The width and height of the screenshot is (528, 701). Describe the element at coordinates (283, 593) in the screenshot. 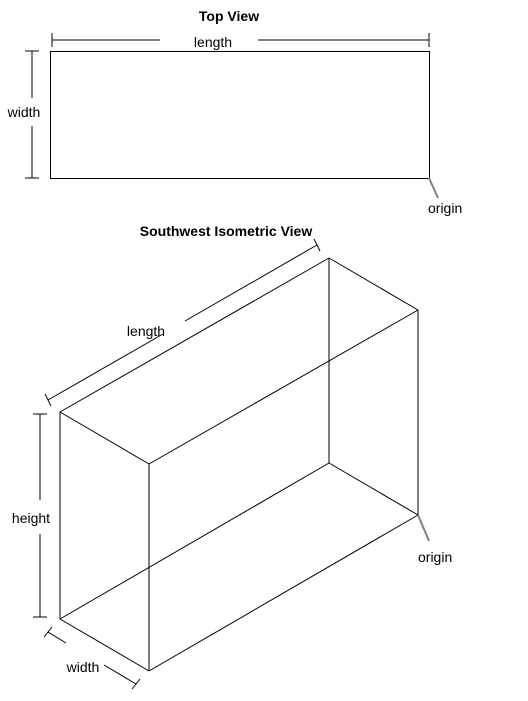

I see `iso-edge-bottom-front-right` at that location.